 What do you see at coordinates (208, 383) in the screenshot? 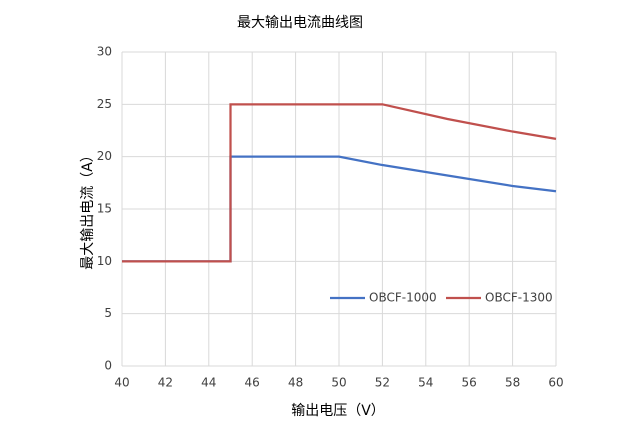
I see `x-tick-label: 44` at bounding box center [208, 383].